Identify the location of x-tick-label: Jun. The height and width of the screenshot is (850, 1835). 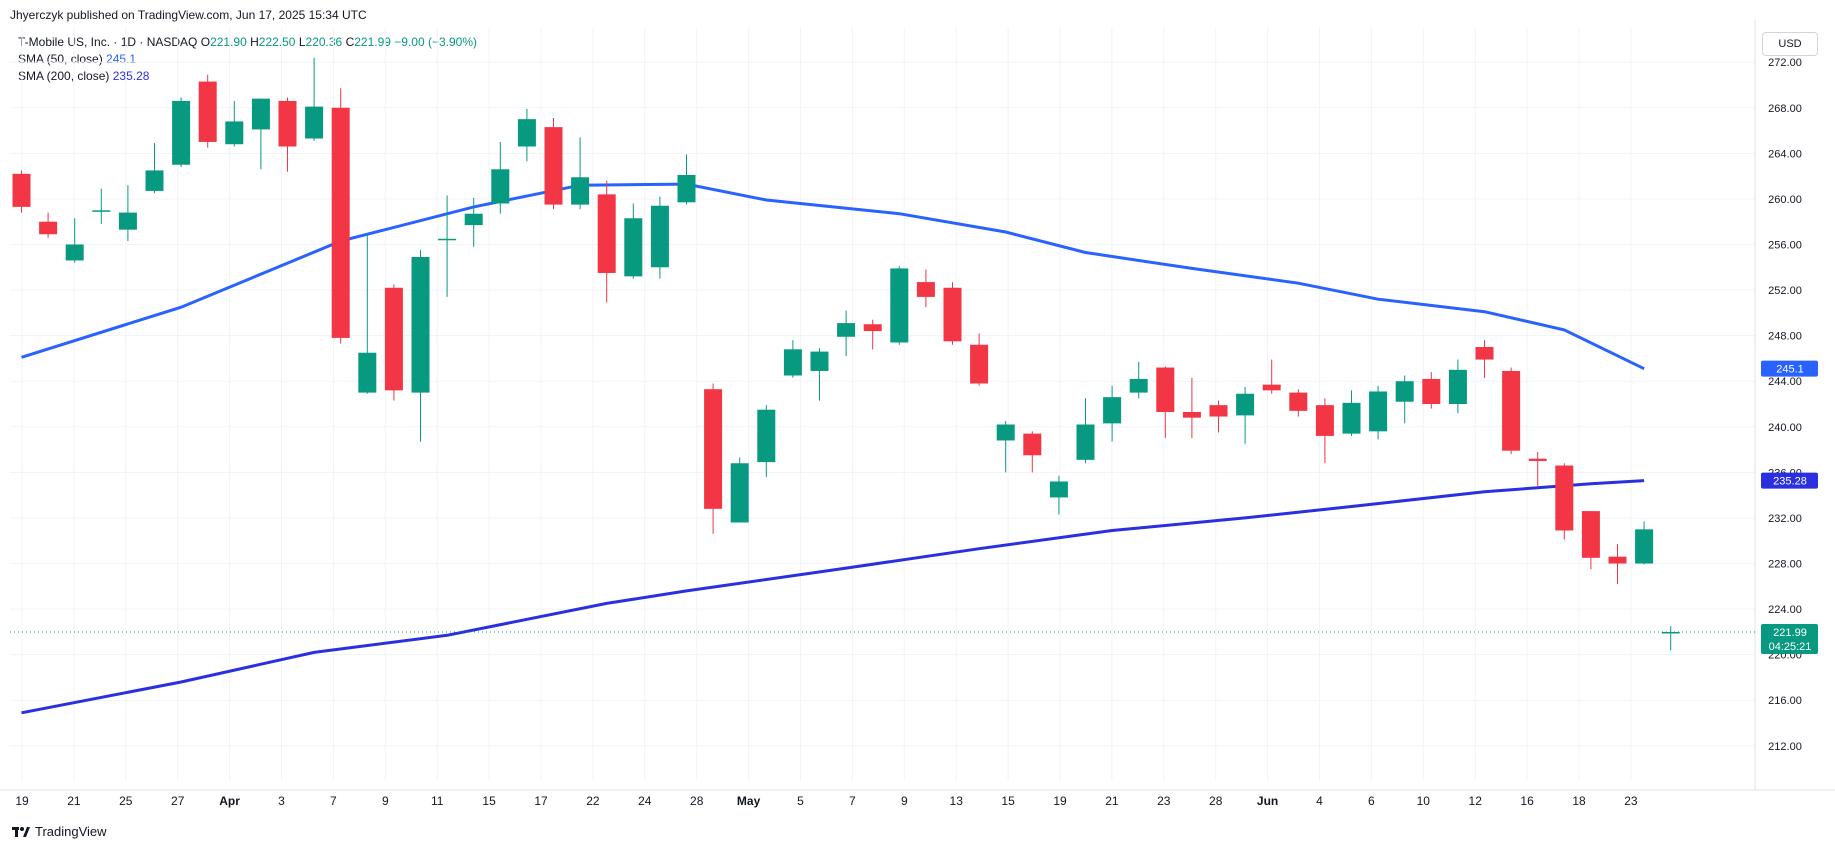
(1267, 801).